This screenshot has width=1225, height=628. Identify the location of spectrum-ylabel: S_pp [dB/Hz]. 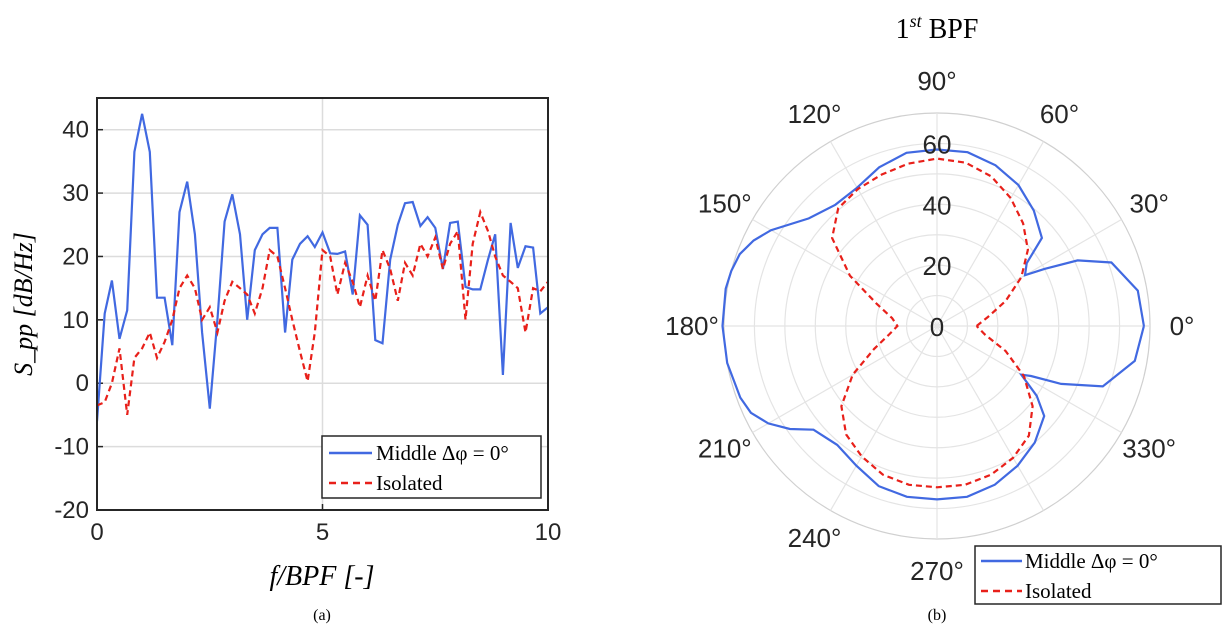
(23, 304).